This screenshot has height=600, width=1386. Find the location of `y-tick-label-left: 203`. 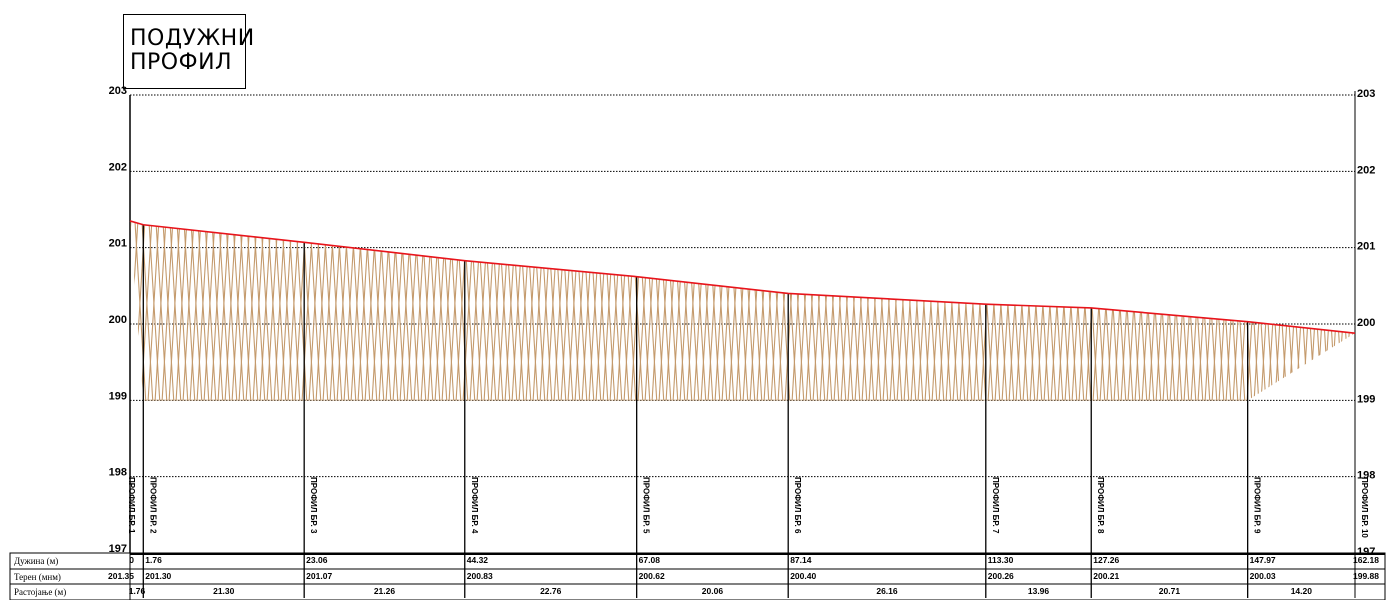

y-tick-label-left: 203 is located at coordinates (118, 91).